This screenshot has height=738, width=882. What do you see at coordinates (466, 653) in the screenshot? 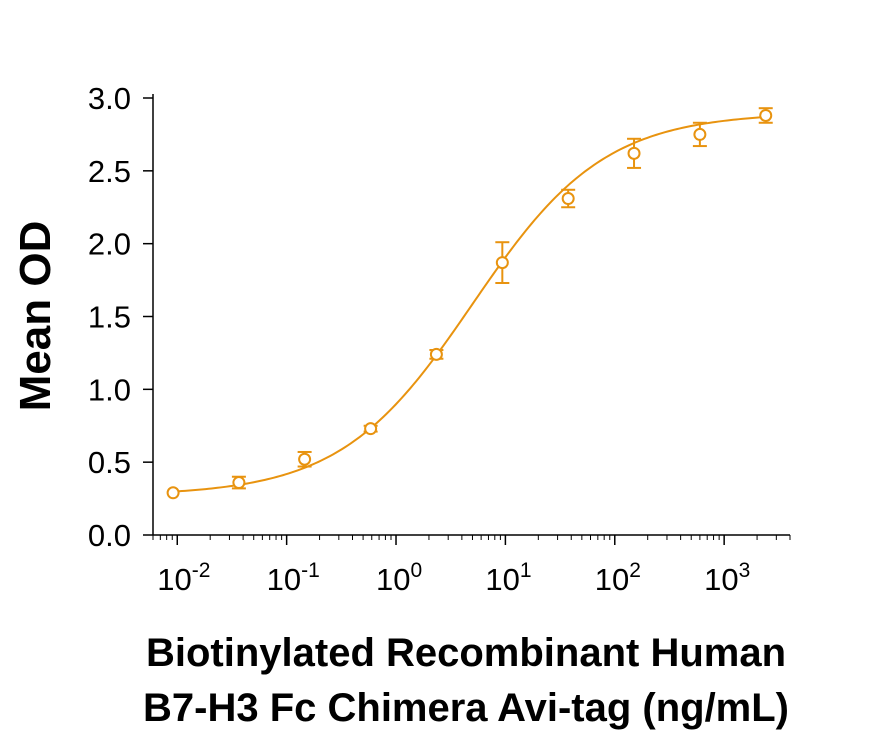
I see `x-axis-label-line-1: Biotinylated Recombinant Human` at bounding box center [466, 653].